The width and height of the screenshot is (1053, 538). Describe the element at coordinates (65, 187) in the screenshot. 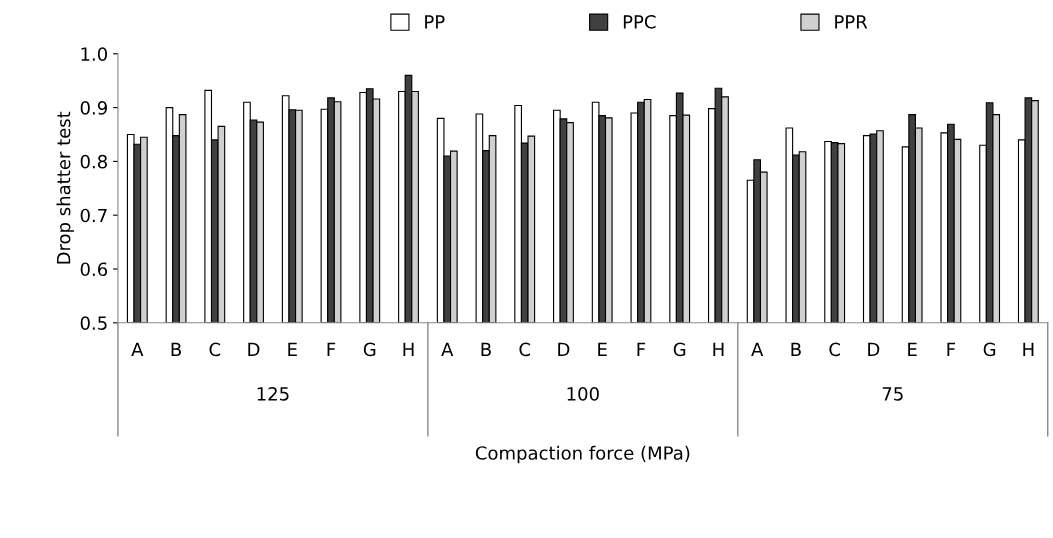

I see `y-axis-title: Drop shatter test` at that location.